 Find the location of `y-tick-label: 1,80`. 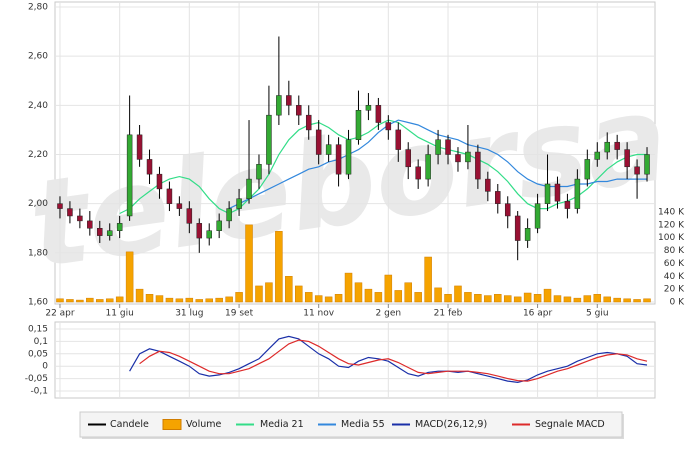

y-tick-label: 1,80 is located at coordinates (38, 253).